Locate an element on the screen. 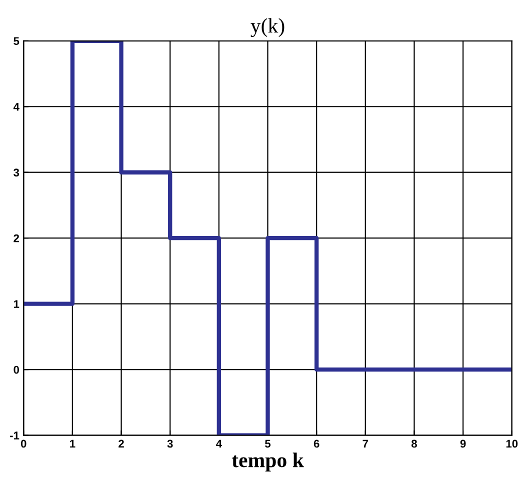  y-tick-label: 1 is located at coordinates (17, 304).